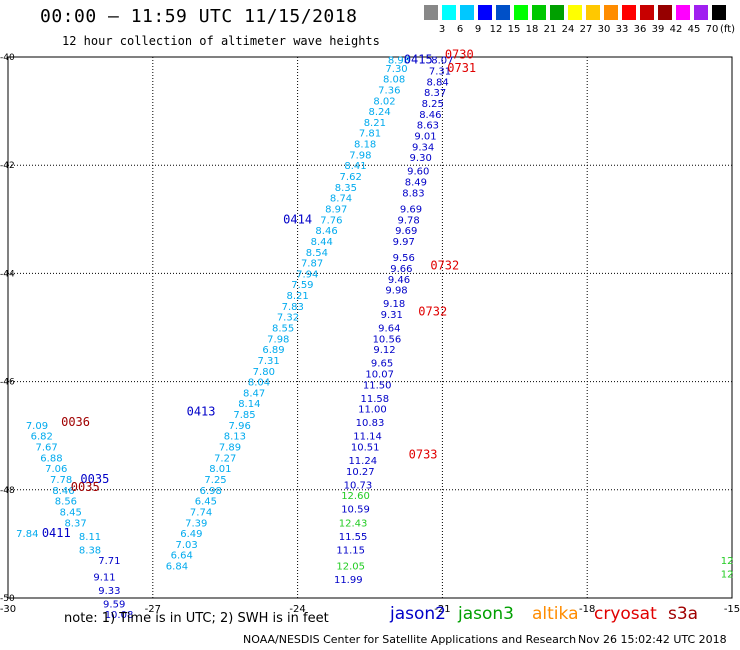 This screenshot has height=650, width=740. I want to click on legend-label: 36, so click(640, 29).